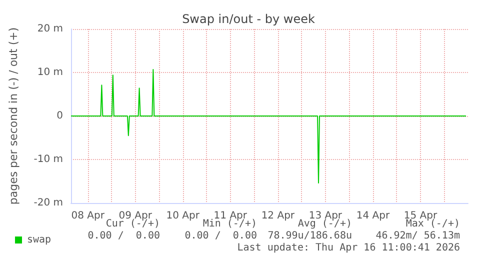 This screenshot has width=497, height=264. Describe the element at coordinates (310, 236) in the screenshot. I see `text: 78.99u/186.68u` at that location.